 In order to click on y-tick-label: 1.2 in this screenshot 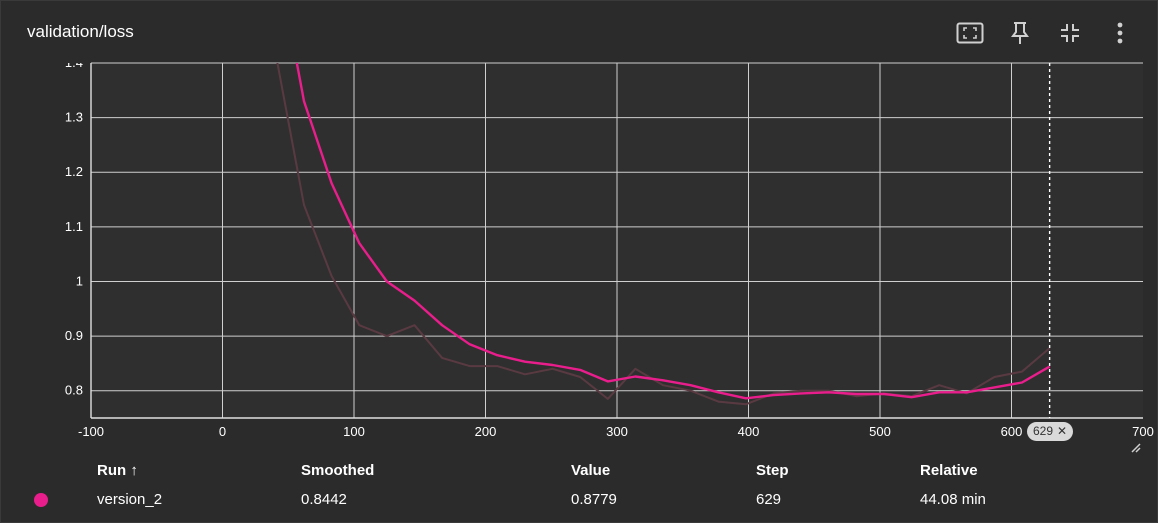, I will do `click(74, 171)`.